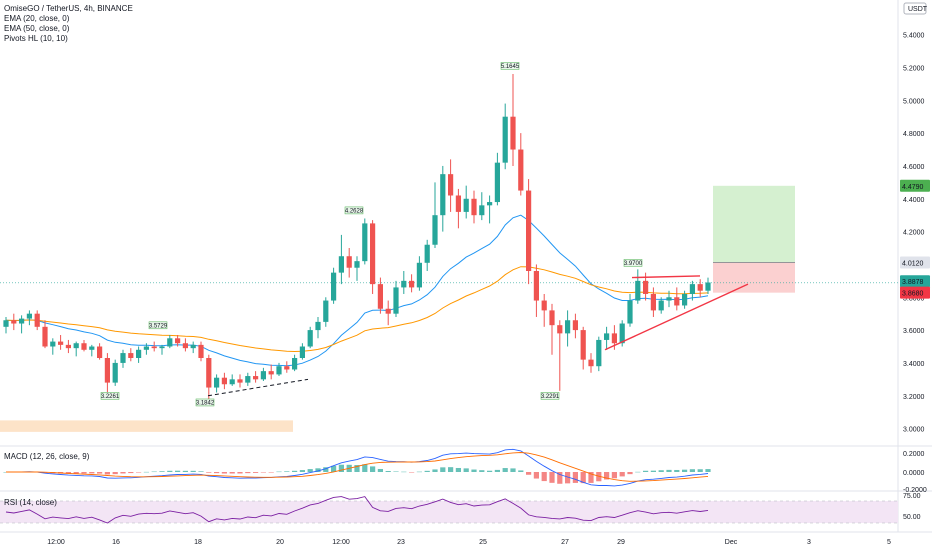  I want to click on x-tick-label: 23, so click(401, 542).